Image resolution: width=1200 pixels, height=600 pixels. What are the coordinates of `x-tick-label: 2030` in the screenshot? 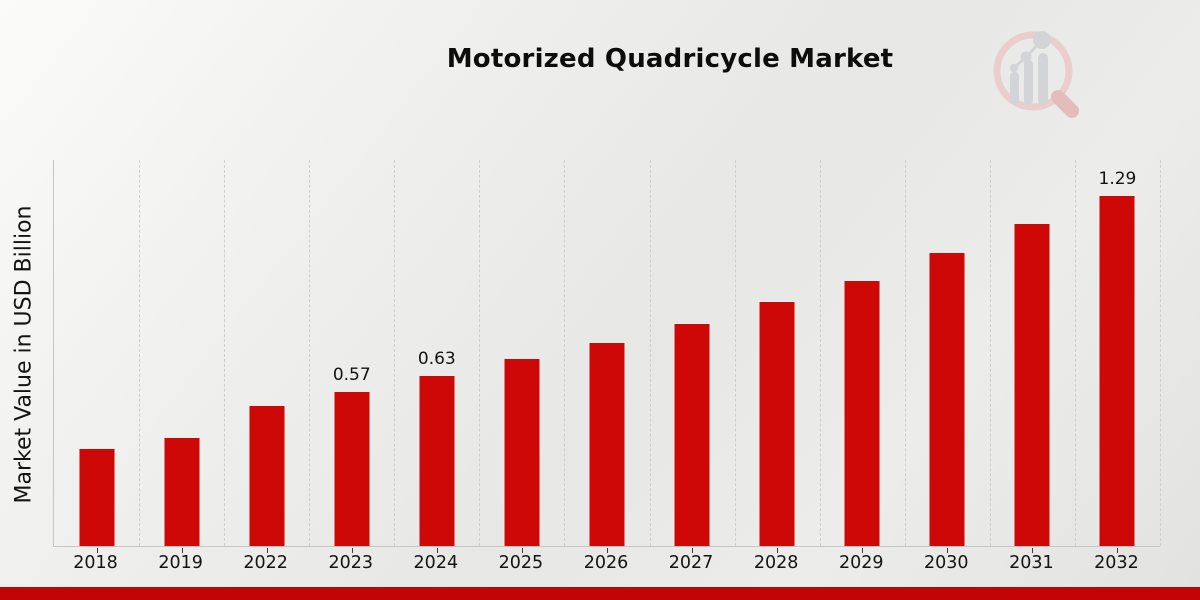 It's located at (946, 563).